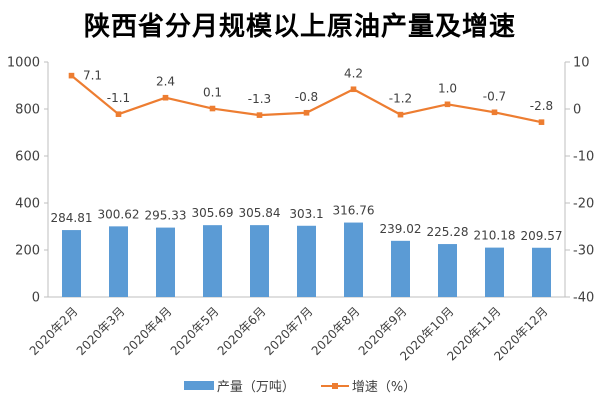  I want to click on right-axis-tick-label: -40, so click(583, 298).